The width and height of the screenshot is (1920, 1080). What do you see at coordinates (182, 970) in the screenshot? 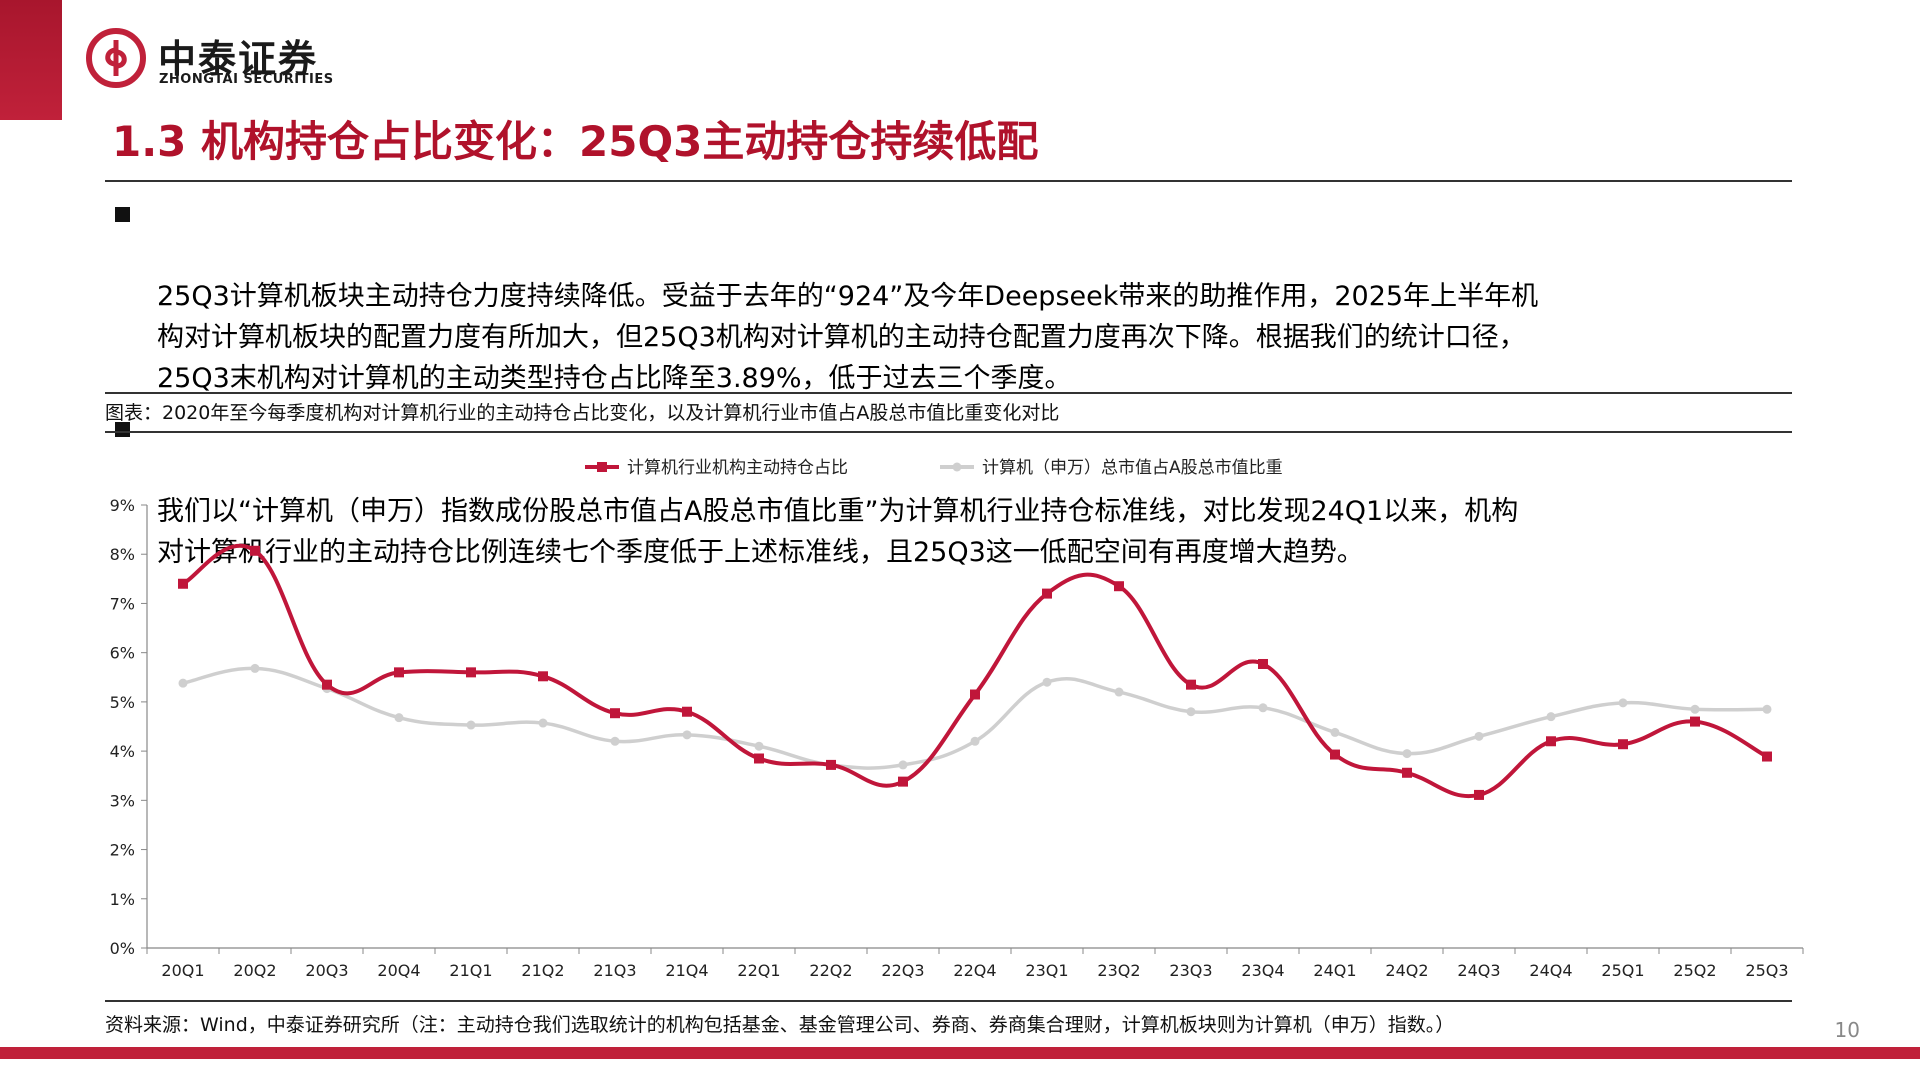
I see `x-tick-label: 20Q1` at bounding box center [182, 970].